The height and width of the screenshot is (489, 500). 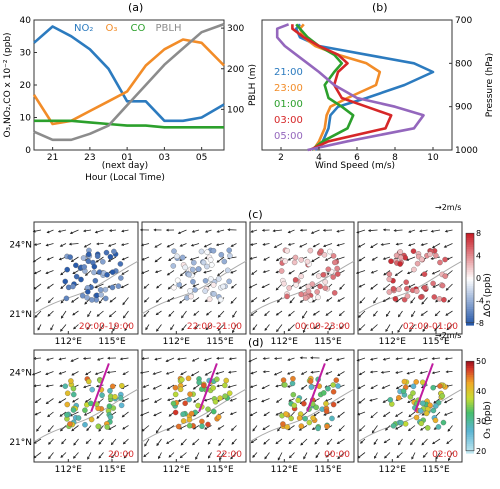 What do you see at coordinates (433, 158) in the screenshot?
I see `panel-b-xtick-label: 10` at bounding box center [433, 158].